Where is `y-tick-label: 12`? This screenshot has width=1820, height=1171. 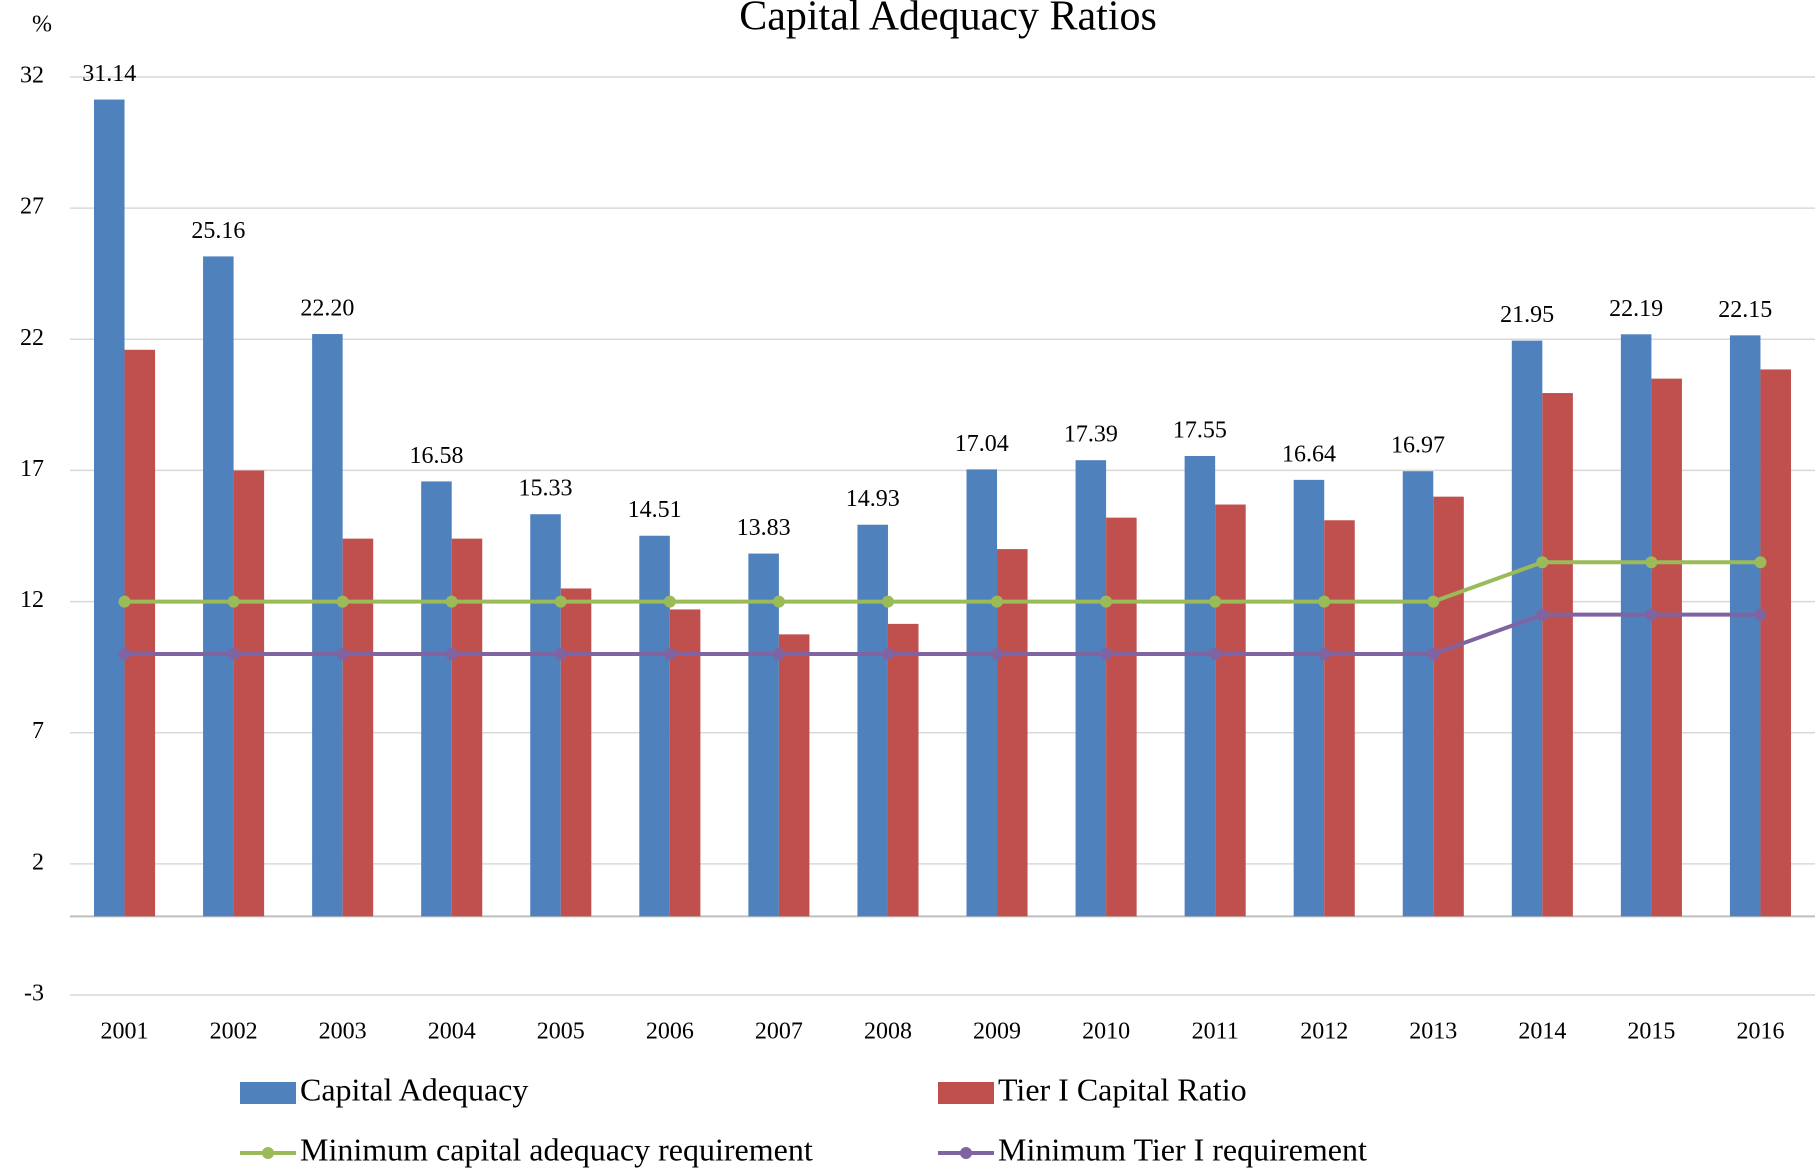
y-tick-label: 12 is located at coordinates (32, 600).